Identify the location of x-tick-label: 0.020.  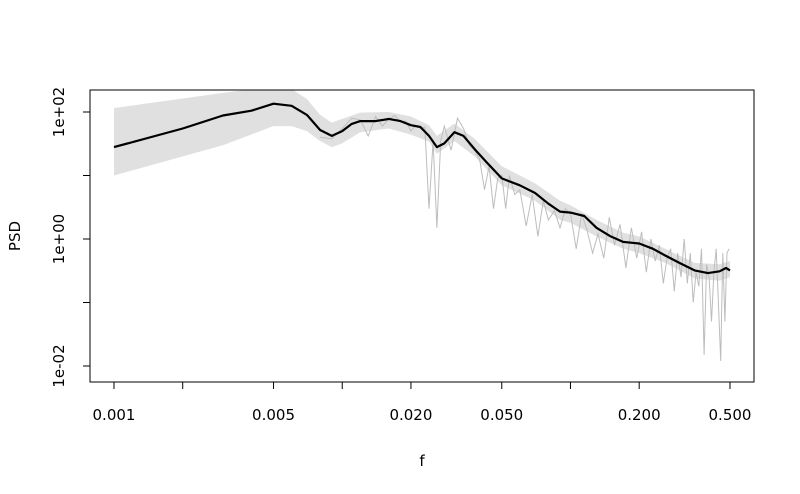
(410, 415).